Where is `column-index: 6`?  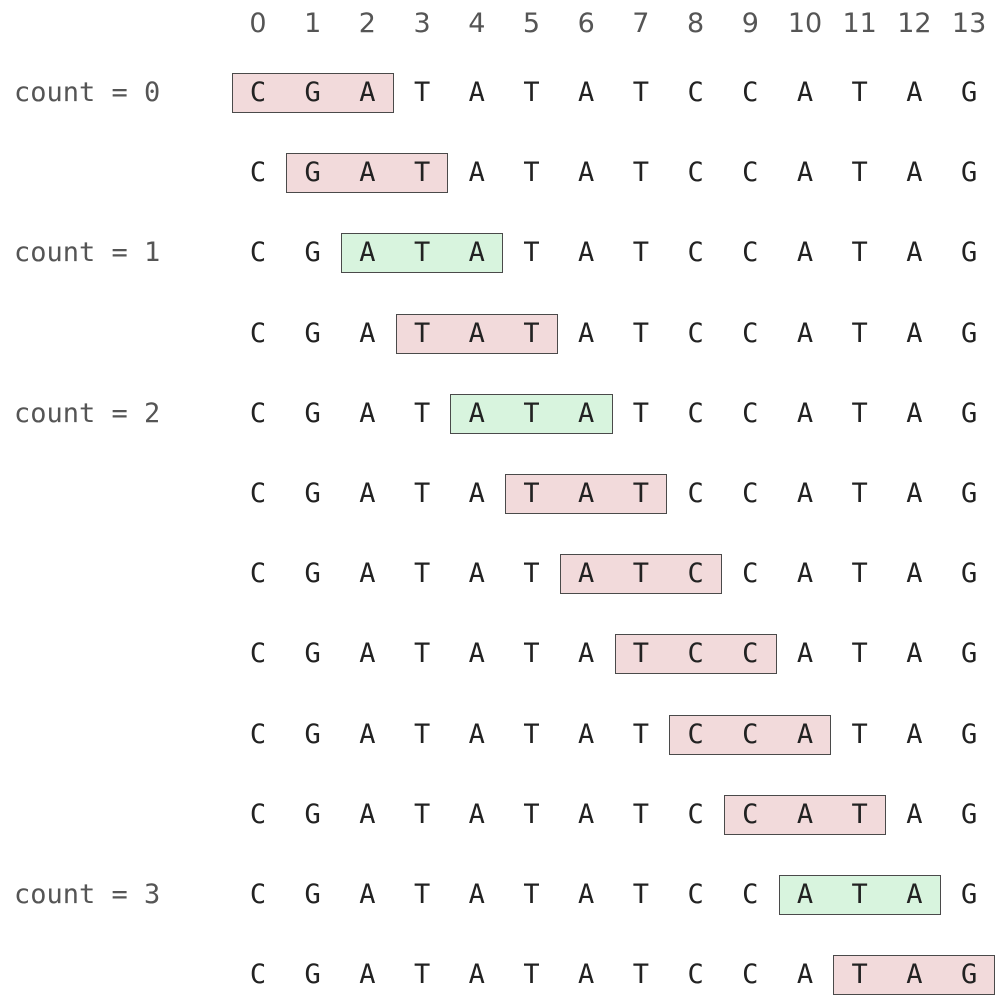 column-index: 6 is located at coordinates (586, 23).